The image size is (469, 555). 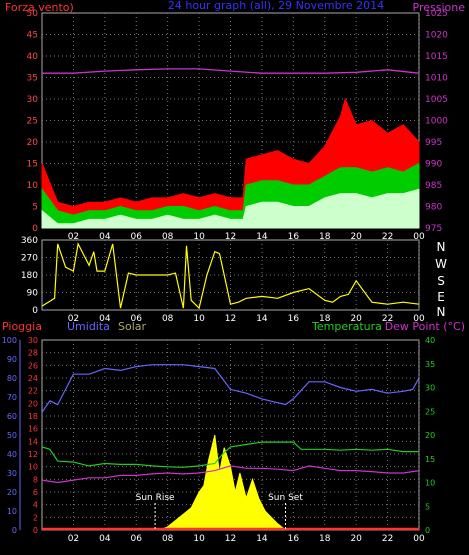 What do you see at coordinates (35, 311) in the screenshot?
I see `direction-y-tick-label: 0` at bounding box center [35, 311].